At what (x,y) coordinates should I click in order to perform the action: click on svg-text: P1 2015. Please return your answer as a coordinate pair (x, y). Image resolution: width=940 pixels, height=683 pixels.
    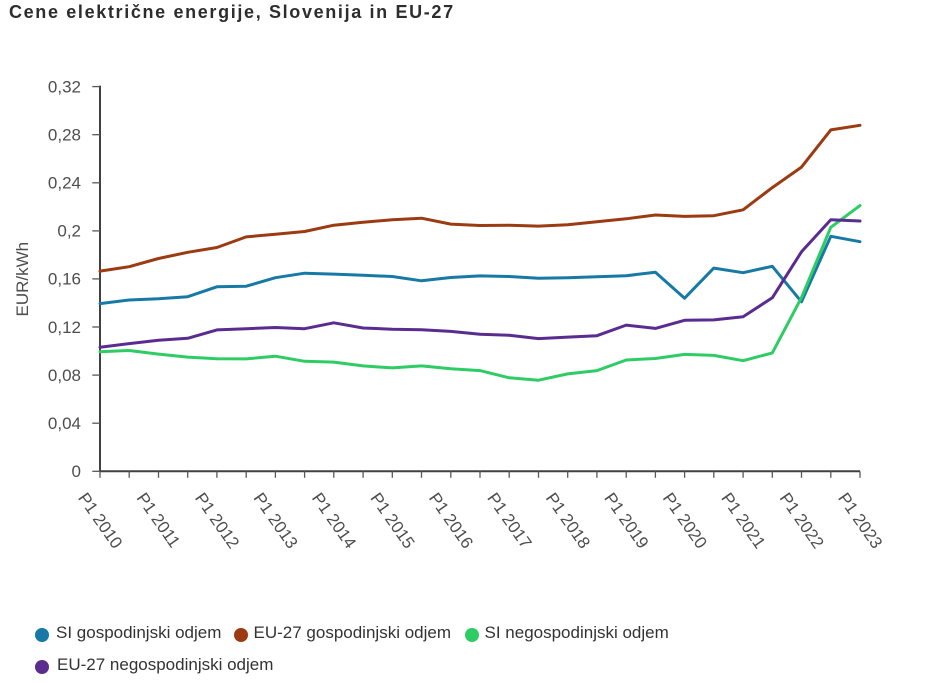
    Looking at the image, I should click on (392, 520).